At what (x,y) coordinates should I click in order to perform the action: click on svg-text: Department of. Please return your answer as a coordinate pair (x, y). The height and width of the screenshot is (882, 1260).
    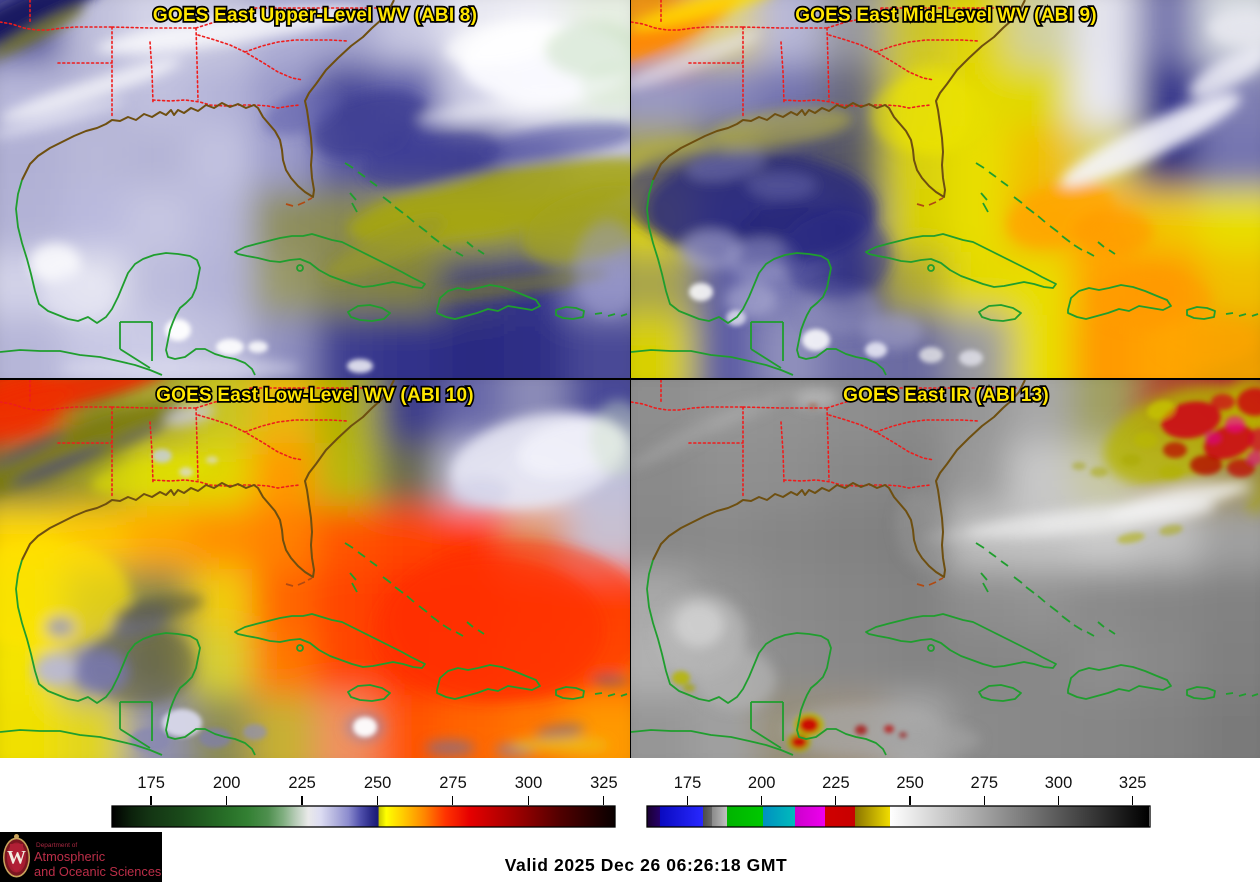
    Looking at the image, I should click on (56, 845).